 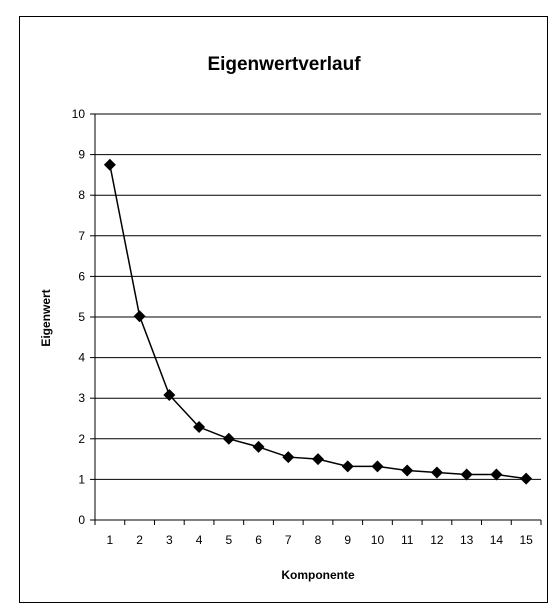 What do you see at coordinates (110, 540) in the screenshot?
I see `x-tick-label: 1` at bounding box center [110, 540].